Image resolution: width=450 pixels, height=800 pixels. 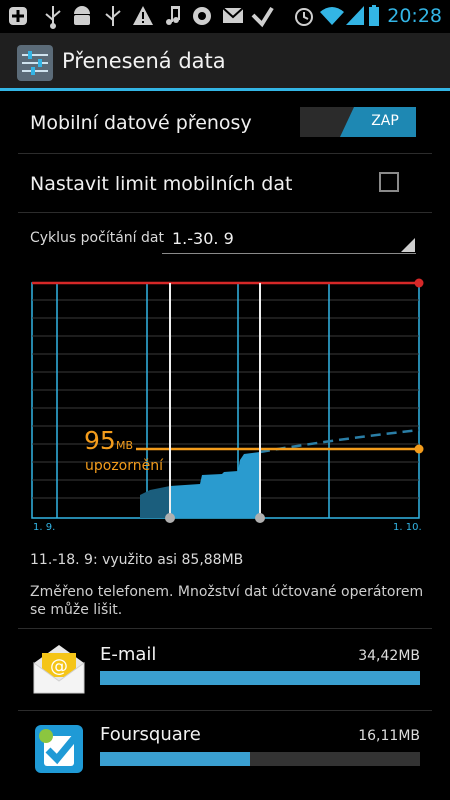 I want to click on warning-icon, so click(x=143, y=15).